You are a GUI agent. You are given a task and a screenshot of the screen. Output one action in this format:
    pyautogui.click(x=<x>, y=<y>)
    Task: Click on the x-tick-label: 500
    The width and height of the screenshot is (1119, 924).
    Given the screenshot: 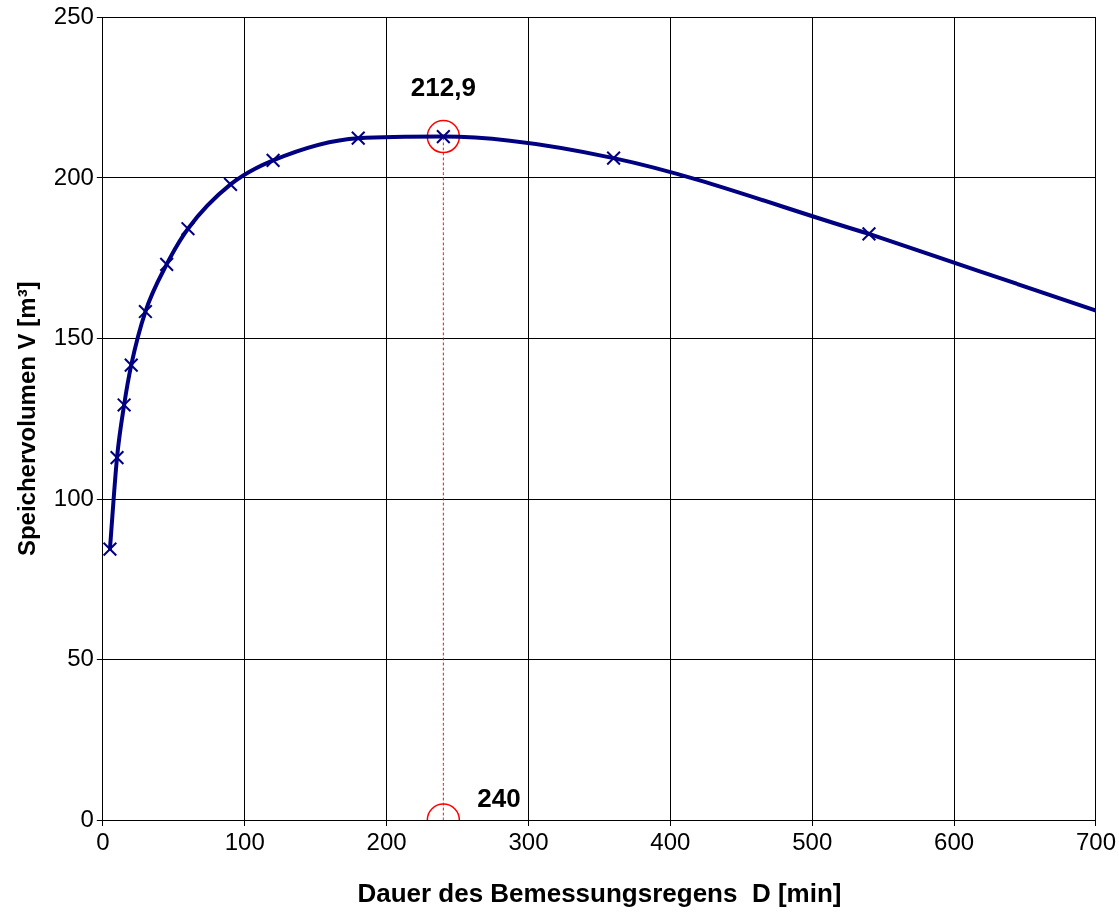 What is the action you would take?
    pyautogui.click(x=812, y=842)
    